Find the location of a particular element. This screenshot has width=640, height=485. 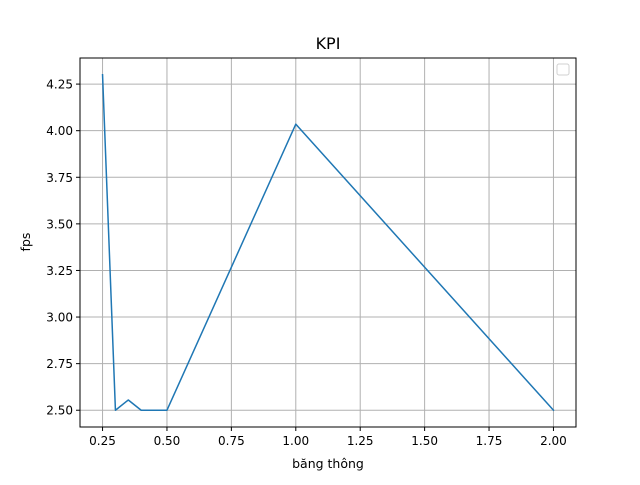

x-tick-label: 0.75 is located at coordinates (231, 441).